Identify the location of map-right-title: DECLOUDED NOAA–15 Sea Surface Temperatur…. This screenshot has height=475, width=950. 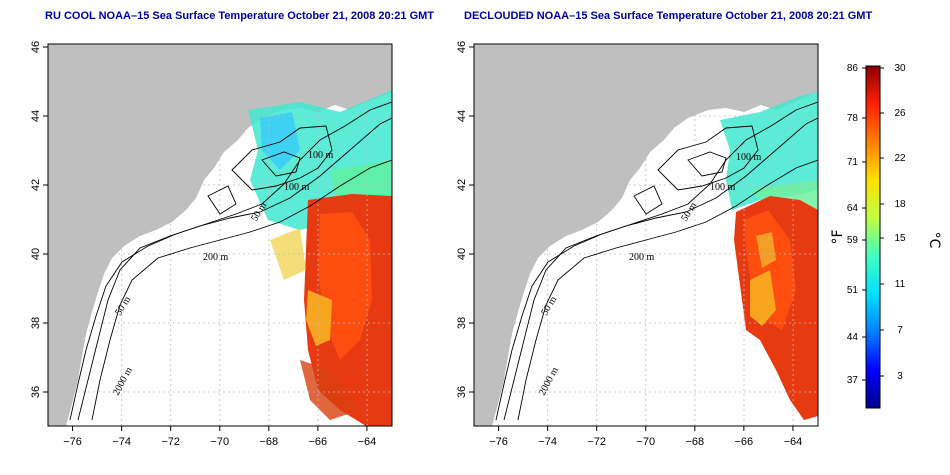
(668, 16).